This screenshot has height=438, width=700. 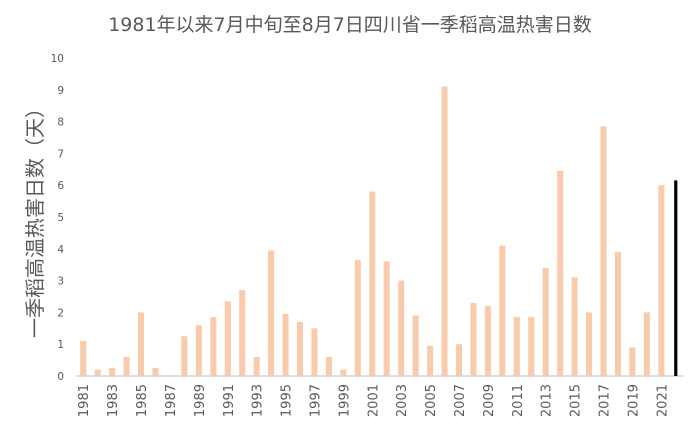 What do you see at coordinates (198, 350) in the screenshot?
I see `bar-1989` at bounding box center [198, 350].